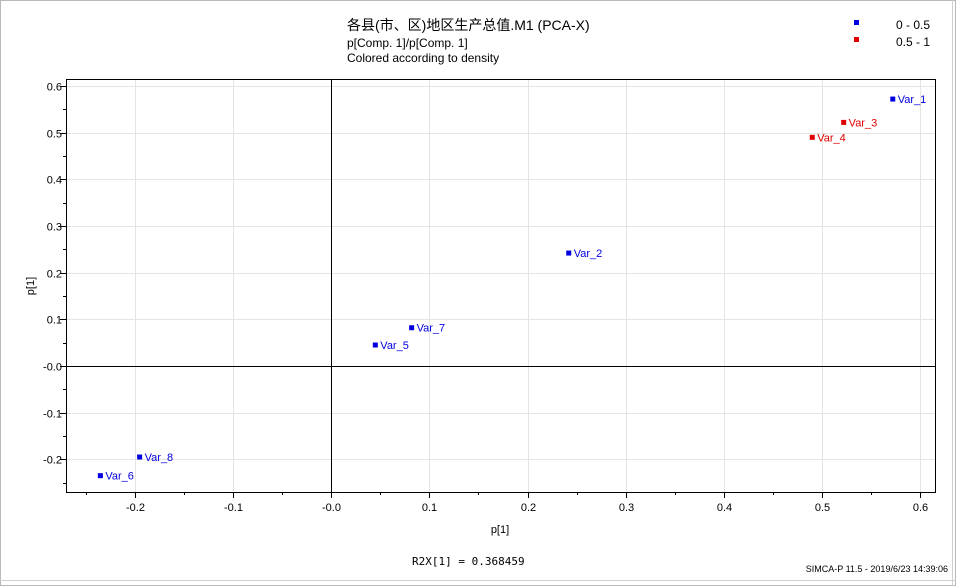  What do you see at coordinates (54, 135) in the screenshot?
I see `y-tick-label: 0.5` at bounding box center [54, 135].